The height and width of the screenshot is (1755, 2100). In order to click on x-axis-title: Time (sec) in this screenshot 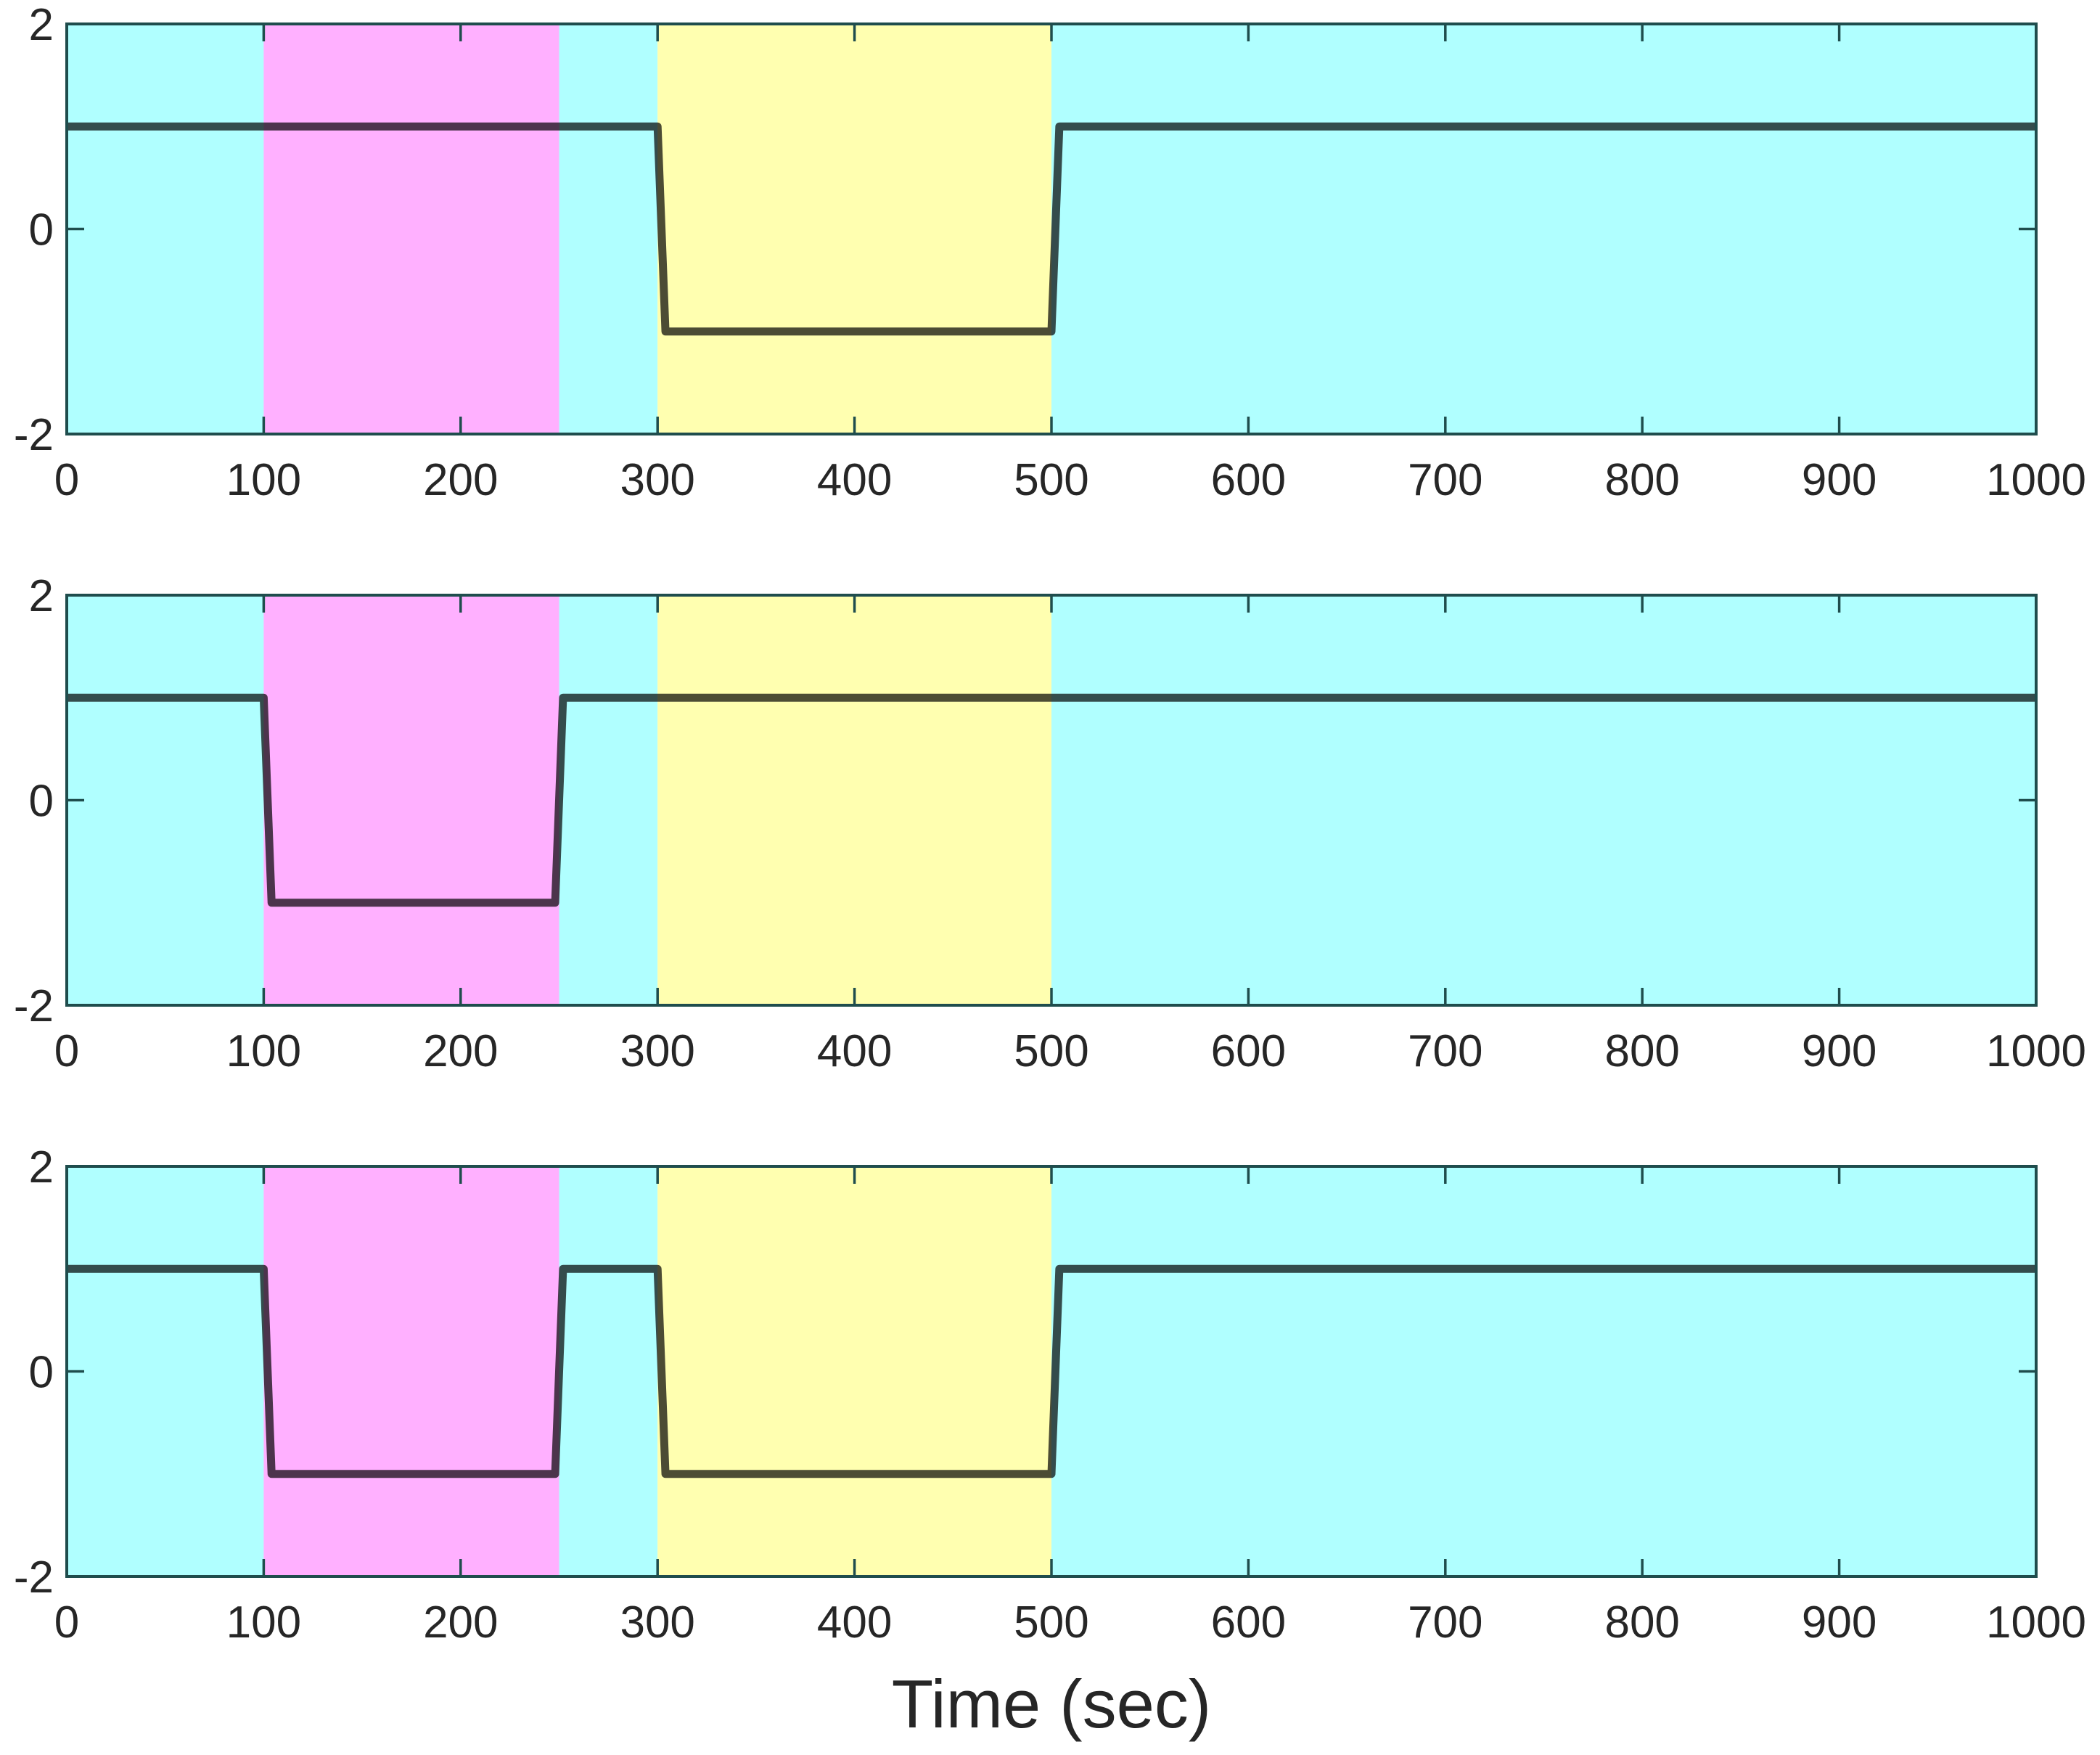, I will do `click(1051, 1704)`.